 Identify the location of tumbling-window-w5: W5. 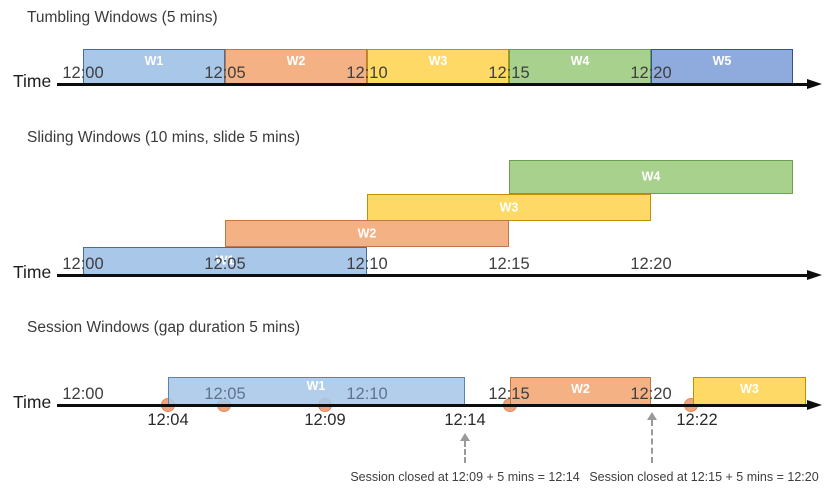
(722, 66).